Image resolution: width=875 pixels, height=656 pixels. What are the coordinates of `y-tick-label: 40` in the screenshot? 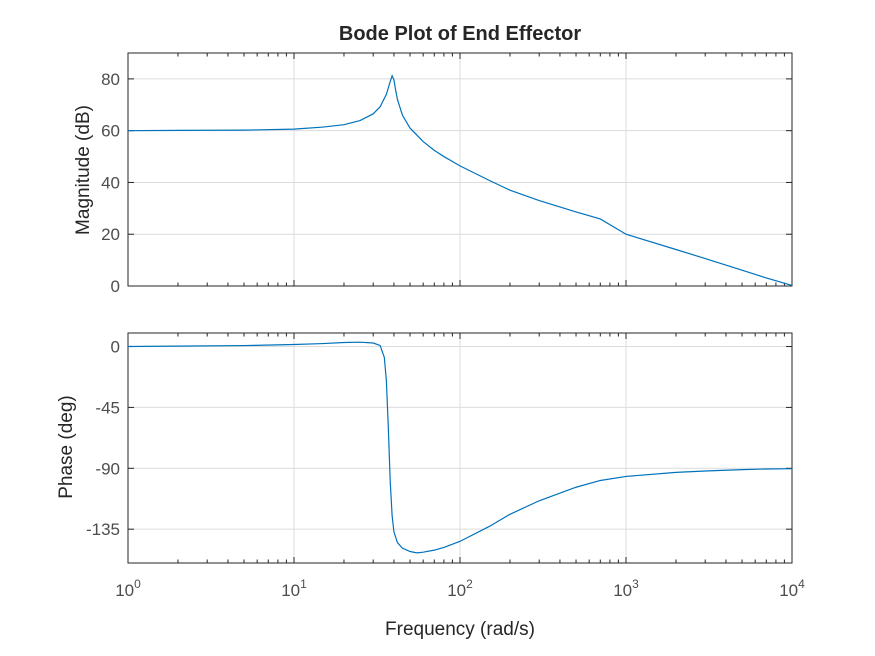 It's located at (110, 182).